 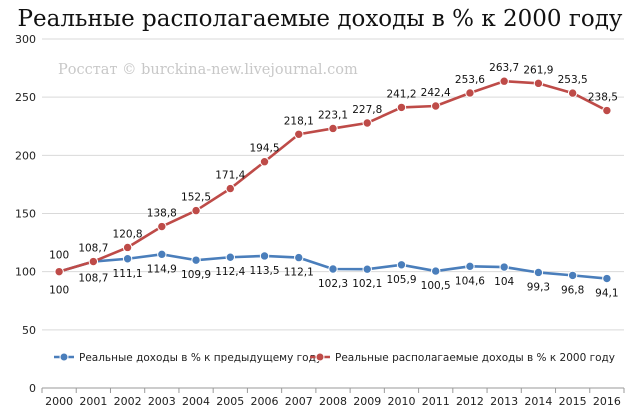 What do you see at coordinates (162, 214) in the screenshot?
I see `data-label-vs-2000: 138,8` at bounding box center [162, 214].